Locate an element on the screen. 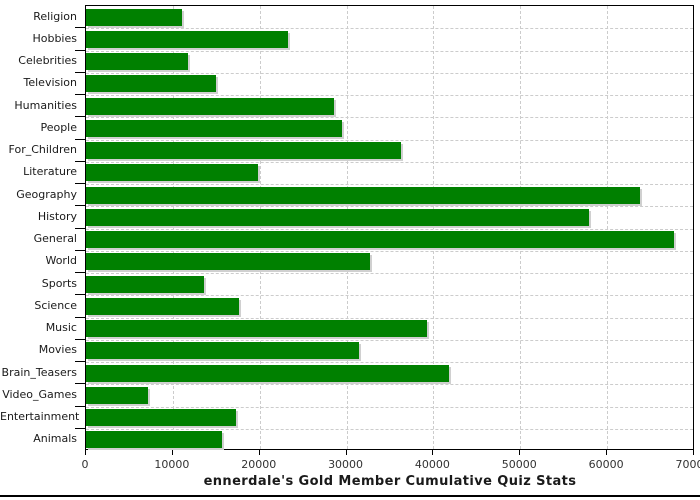  category-label-music: Music is located at coordinates (61, 327).